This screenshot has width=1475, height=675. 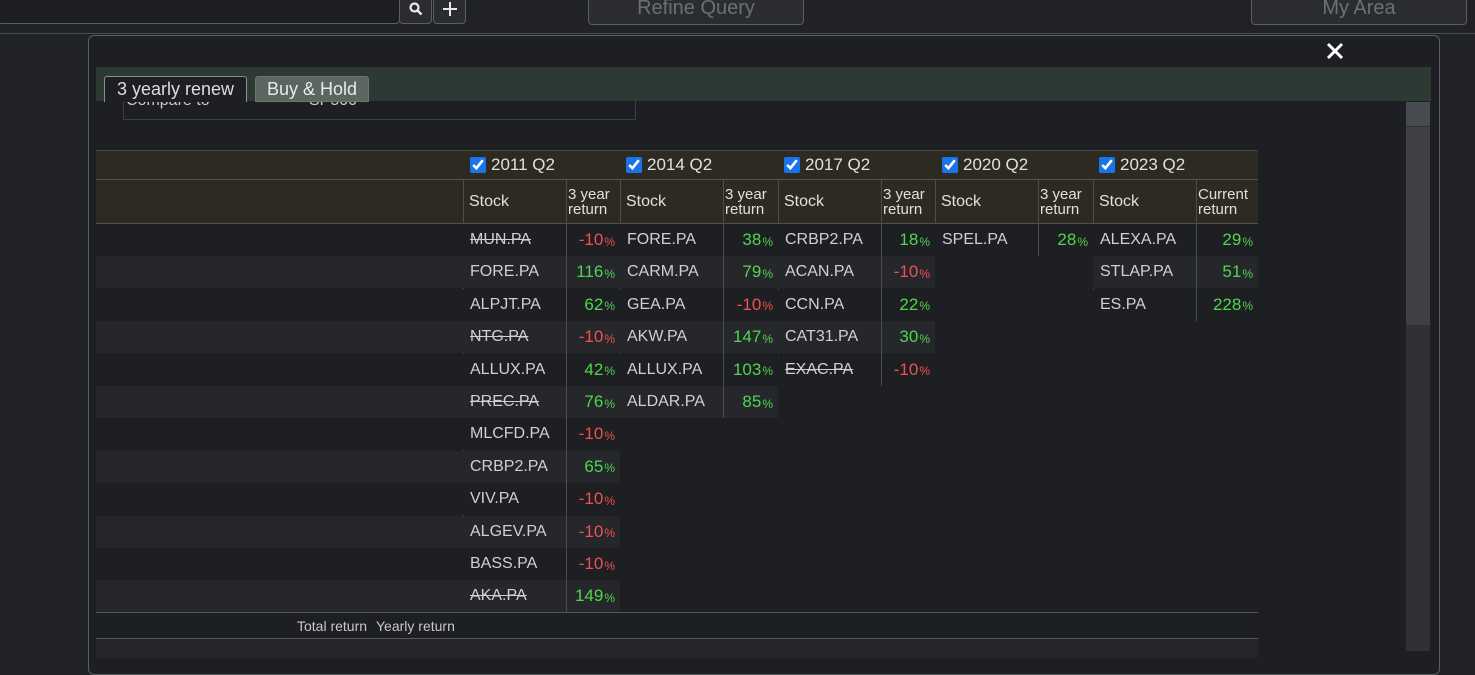 What do you see at coordinates (1144, 272) in the screenshot?
I see `stock-cell: STLAP.PA` at bounding box center [1144, 272].